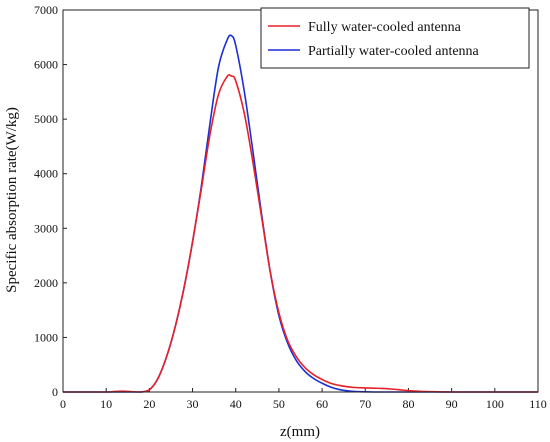 This screenshot has width=550, height=442. Describe the element at coordinates (106, 404) in the screenshot. I see `x-tick-label: 10` at that location.